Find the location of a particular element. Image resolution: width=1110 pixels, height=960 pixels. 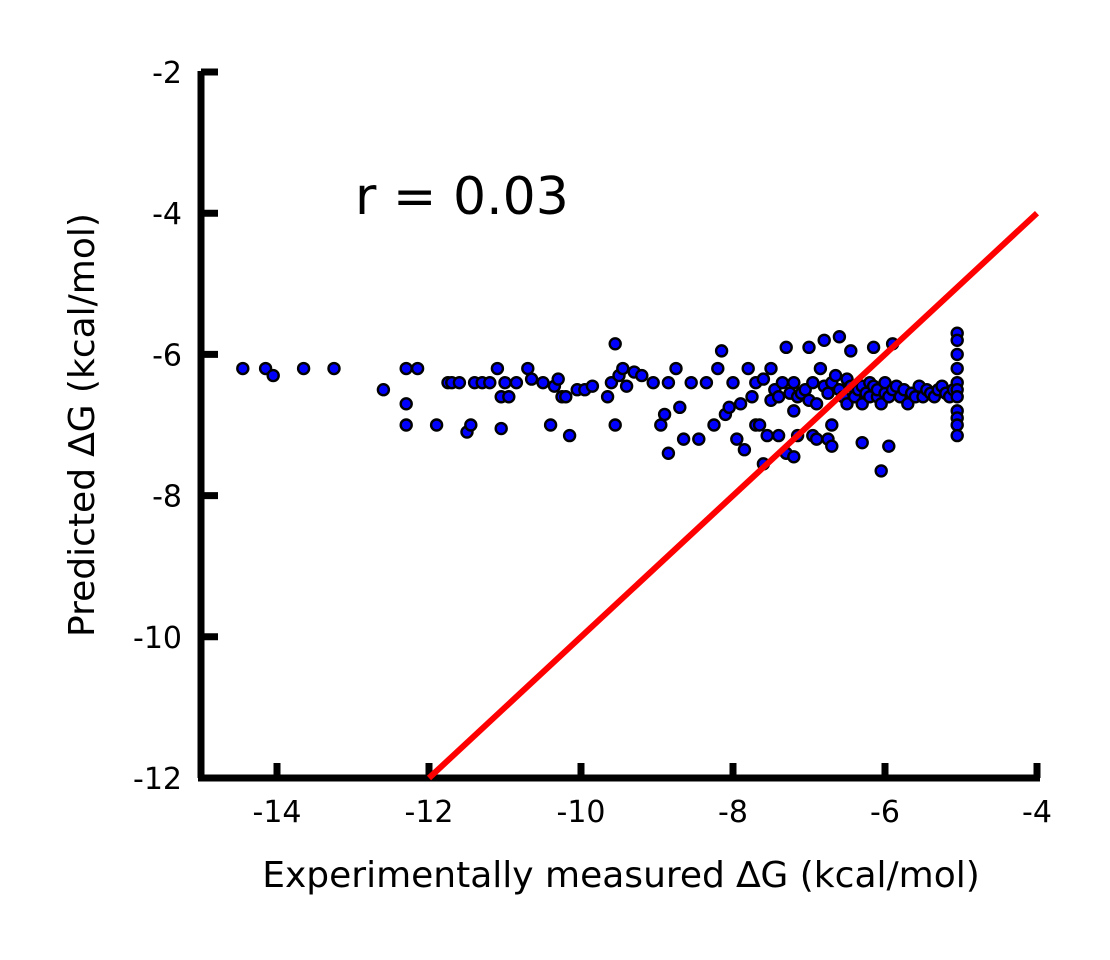

x-ticks: -14 -12 -10 -8 -6 -4 is located at coordinates (652, 796).